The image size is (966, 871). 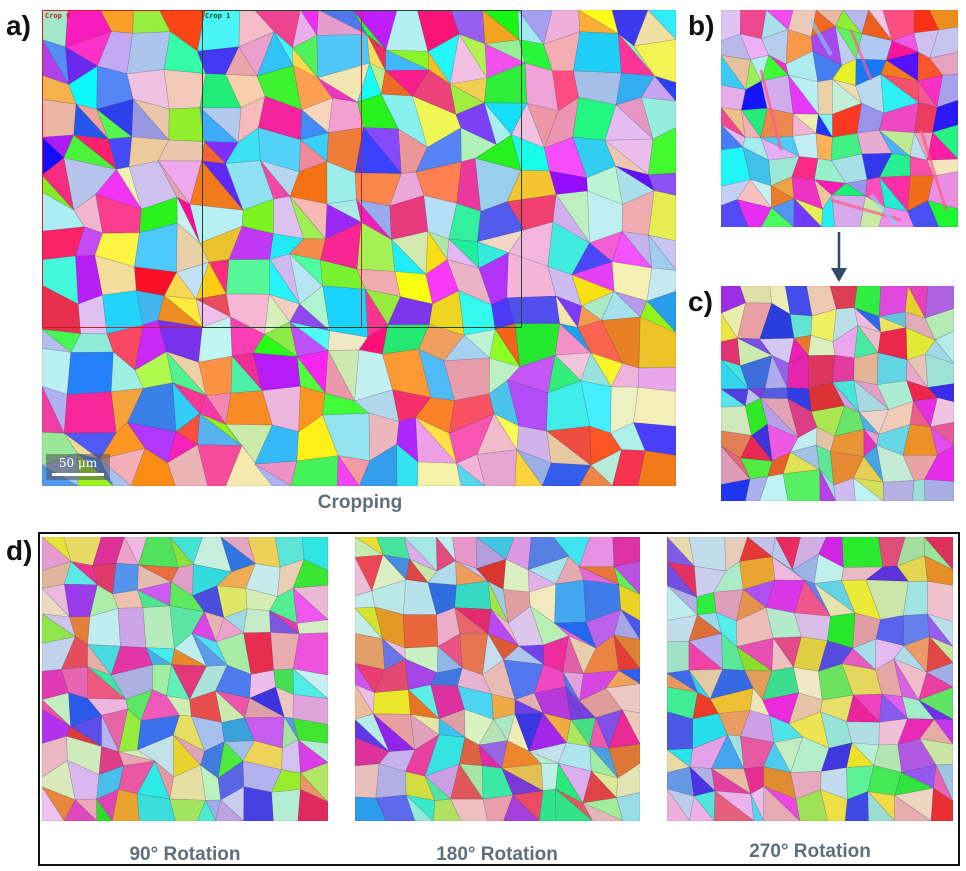 I want to click on grain-map-b, so click(x=839, y=118).